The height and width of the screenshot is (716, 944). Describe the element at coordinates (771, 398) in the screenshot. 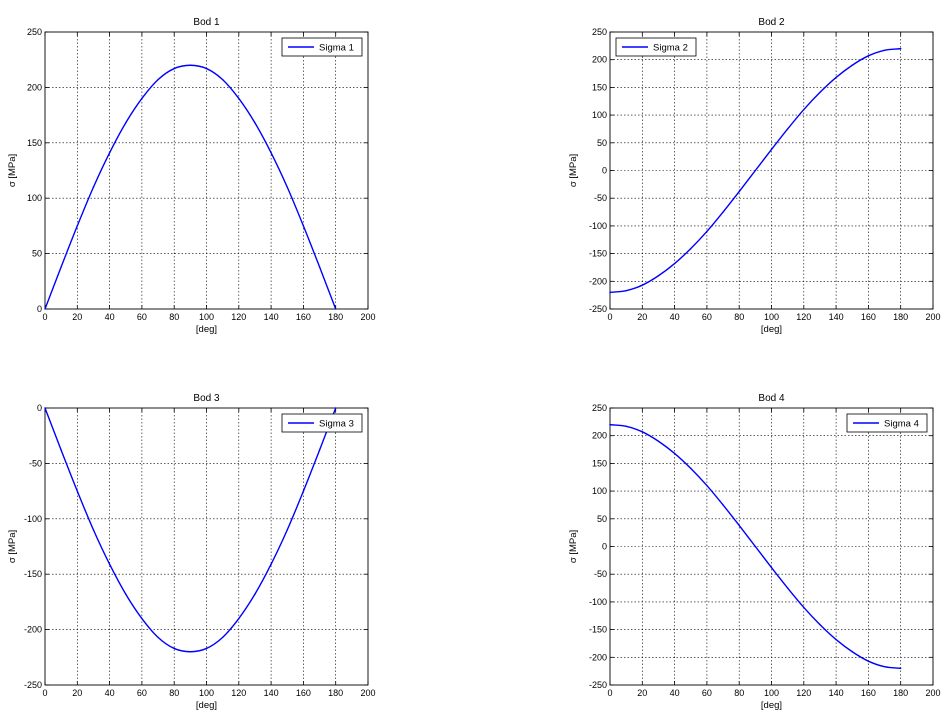

I see `chart-title: Bod 4` at that location.